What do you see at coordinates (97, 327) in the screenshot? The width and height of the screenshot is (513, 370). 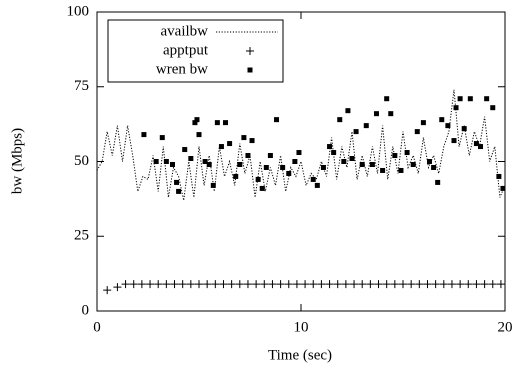 I see `x-tick-label: 0` at bounding box center [97, 327].